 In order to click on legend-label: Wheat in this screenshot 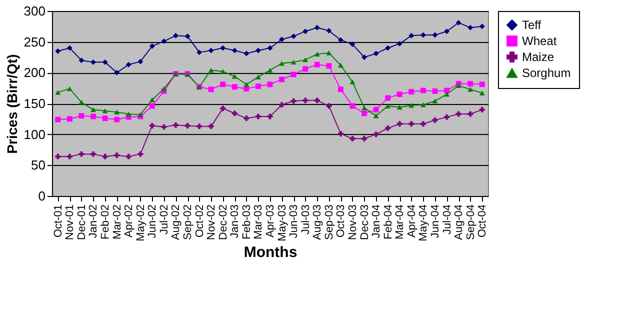, I will do `click(540, 41)`.